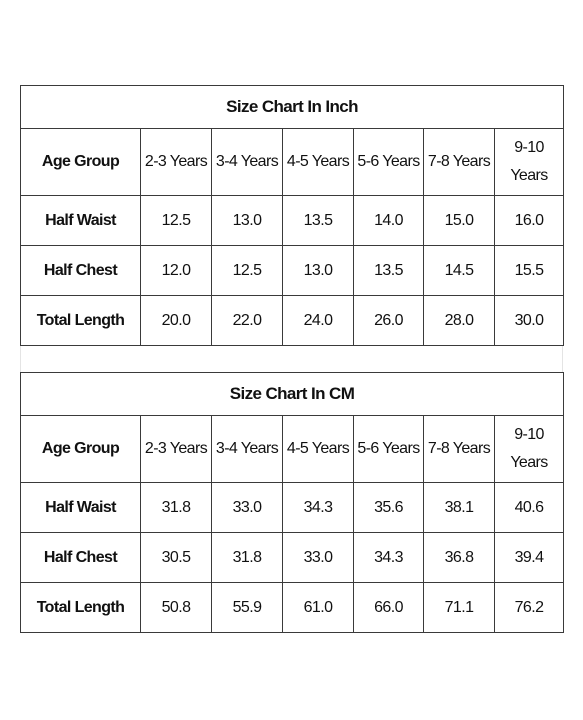 The height and width of the screenshot is (720, 583). What do you see at coordinates (318, 607) in the screenshot?
I see `size-value: 61.0` at bounding box center [318, 607].